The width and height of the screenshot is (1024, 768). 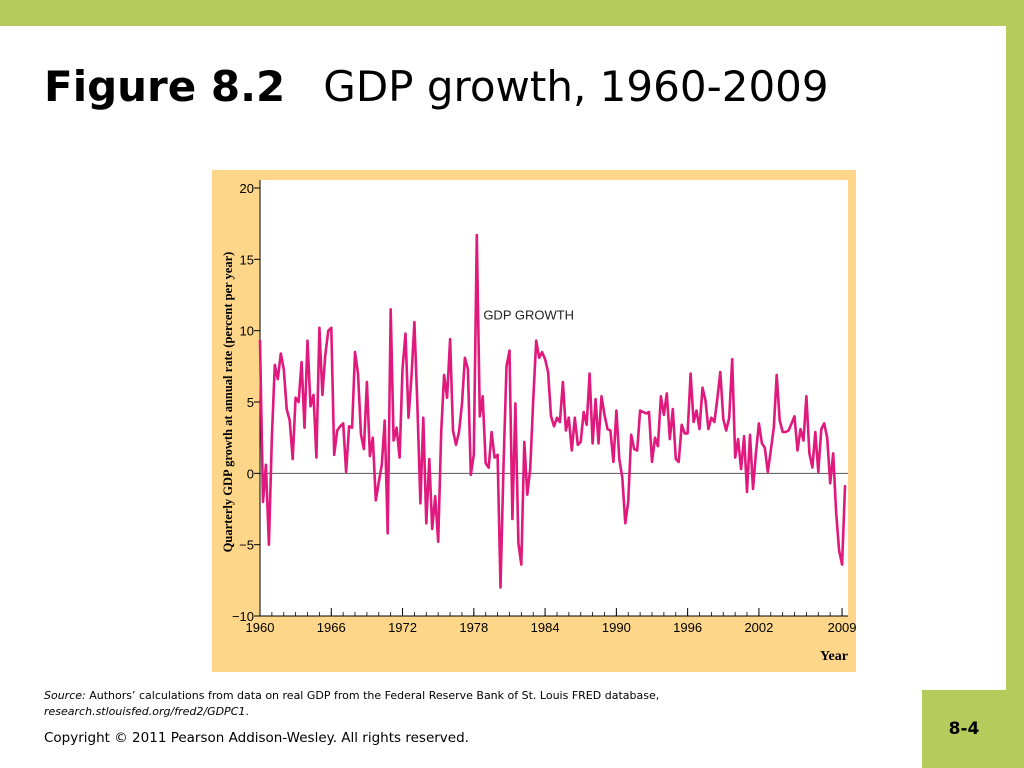 What do you see at coordinates (331, 627) in the screenshot?
I see `x-tick-label: 1966` at bounding box center [331, 627].